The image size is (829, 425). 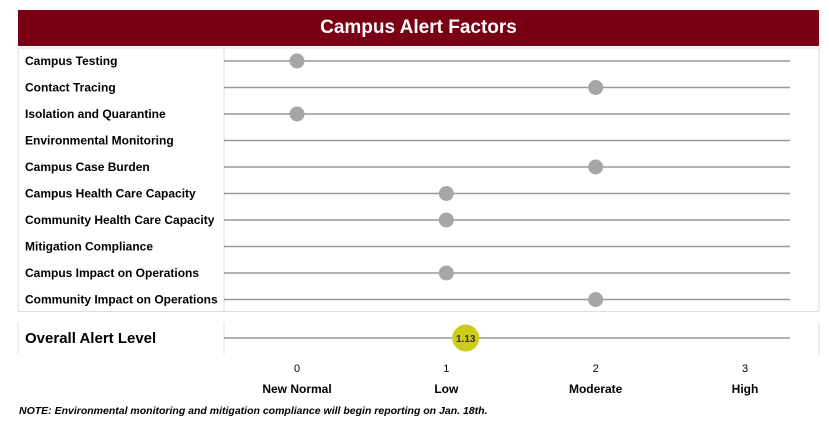 I want to click on factor-label: Campus Case Burden, so click(x=87, y=167).